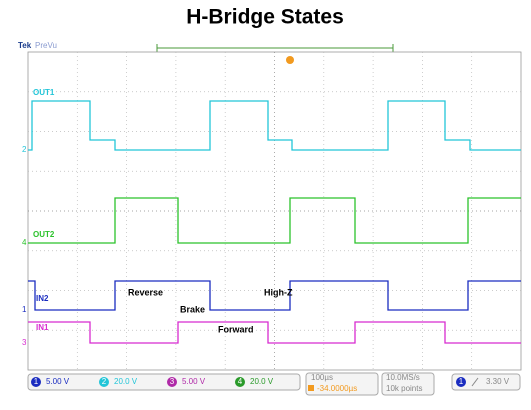  Describe the element at coordinates (274, 125) in the screenshot. I see `trace-out1` at that location.